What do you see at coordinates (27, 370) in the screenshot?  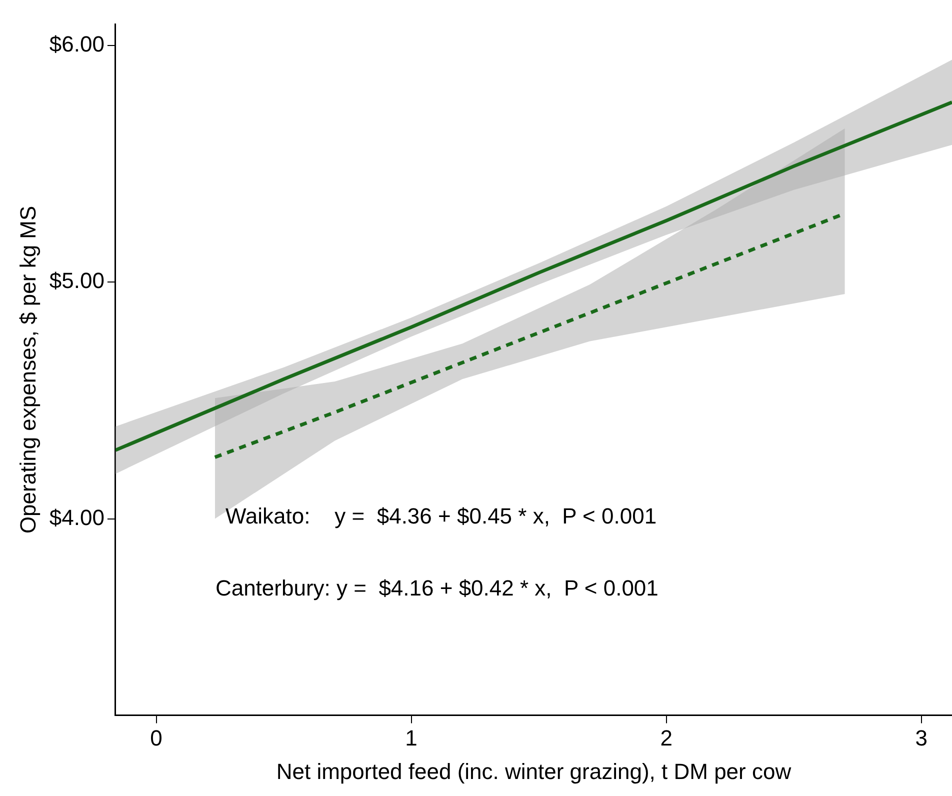 I see `y-axis-title: Operating expenses, $ per kg MS` at bounding box center [27, 370].